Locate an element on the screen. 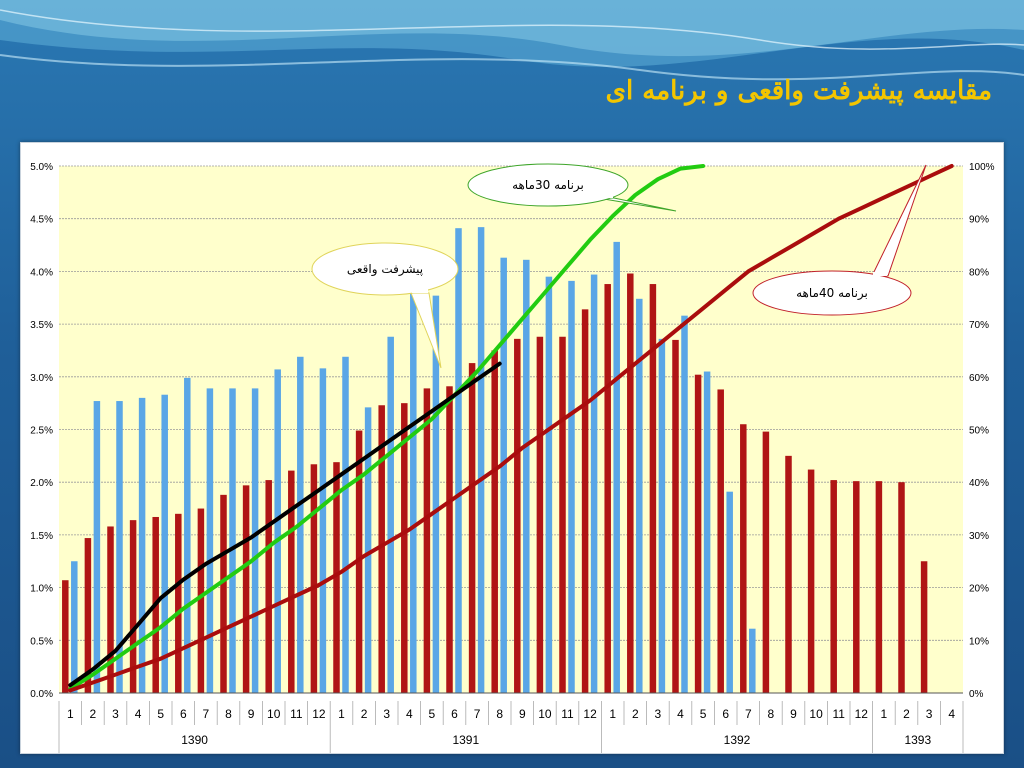 The height and width of the screenshot is (768, 1024). right-axis-tick-label: 40% is located at coordinates (979, 483).